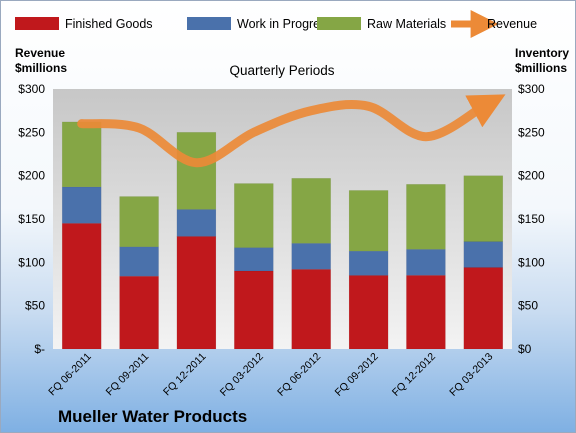 This screenshot has height=433, width=576. I want to click on legend-swatch-finished-goods, so click(37, 23).